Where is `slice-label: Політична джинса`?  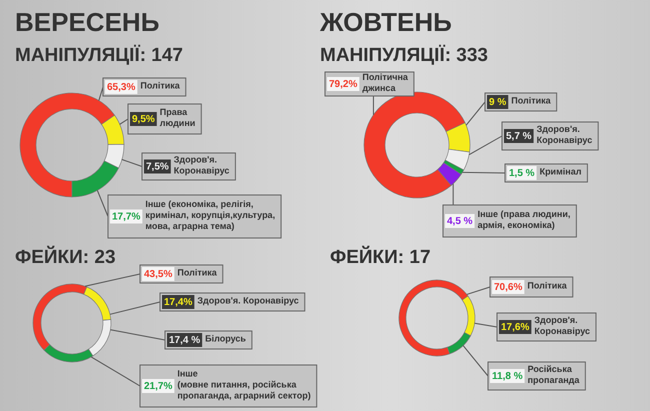 slice-label: Політична джинса is located at coordinates (385, 82).